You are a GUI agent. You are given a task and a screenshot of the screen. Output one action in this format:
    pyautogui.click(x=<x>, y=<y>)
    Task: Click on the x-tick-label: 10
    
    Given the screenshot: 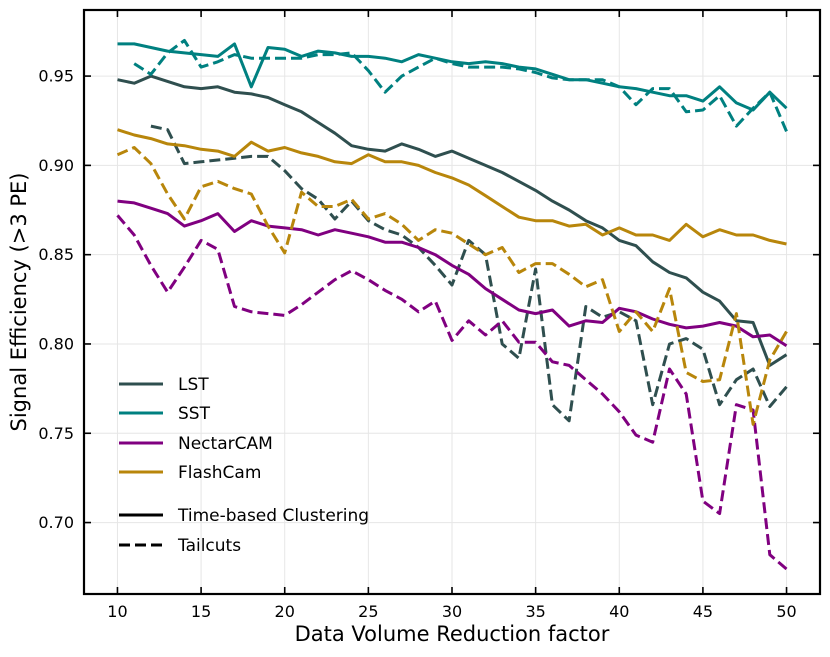 What is the action you would take?
    pyautogui.click(x=117, y=611)
    